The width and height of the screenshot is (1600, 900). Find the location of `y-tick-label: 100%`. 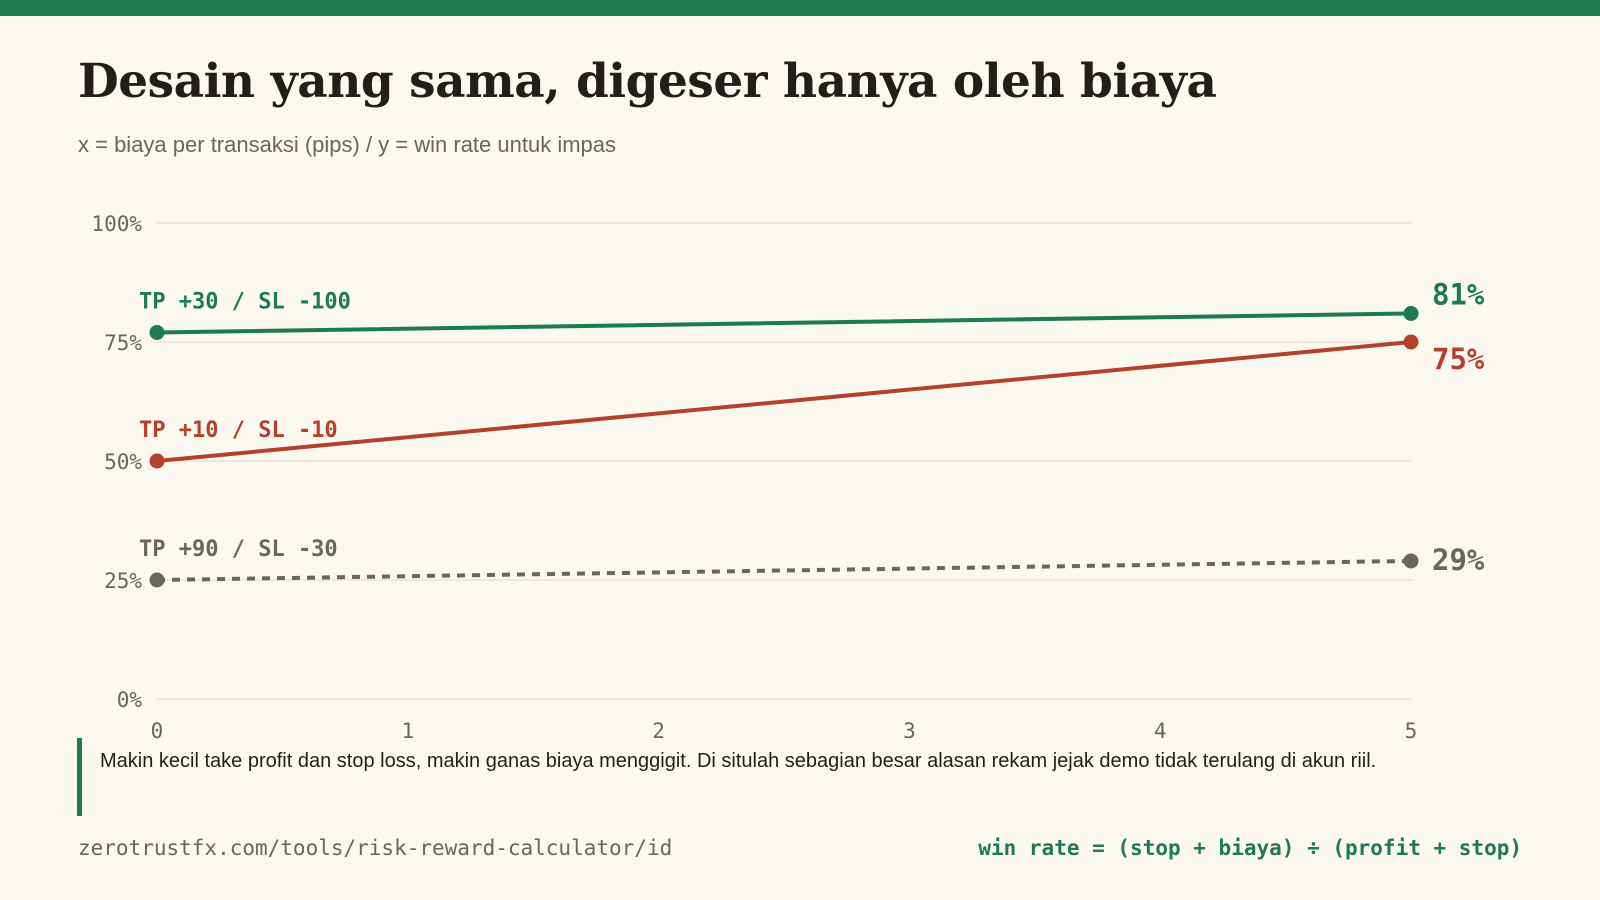

y-tick-label: 100% is located at coordinates (116, 224).